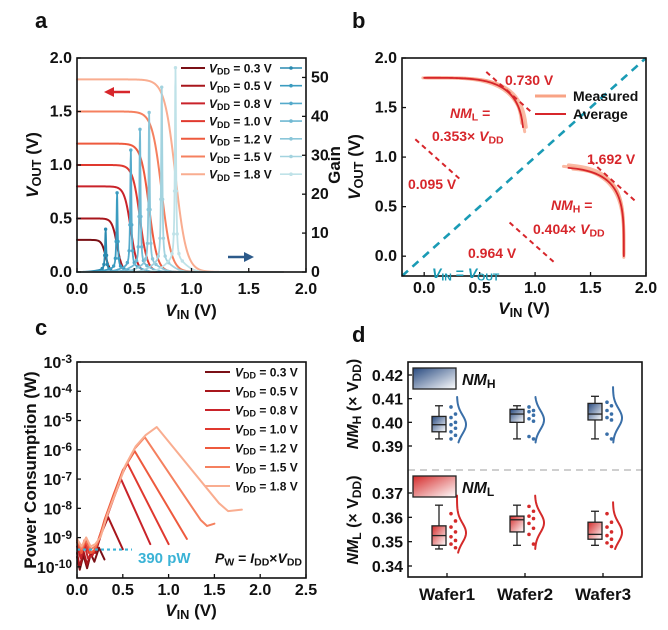  I want to click on legend-label: VDD = 1.2 V, so click(266, 449).